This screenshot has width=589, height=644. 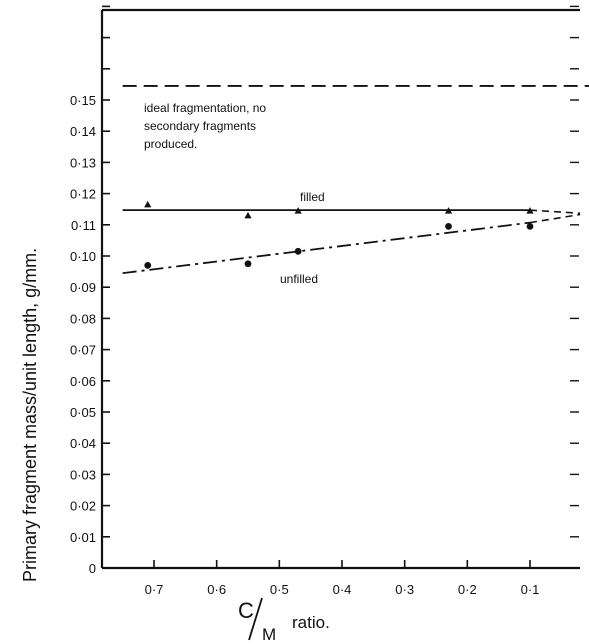 I want to click on unfilled-series-label: unfilled, so click(x=299, y=279).